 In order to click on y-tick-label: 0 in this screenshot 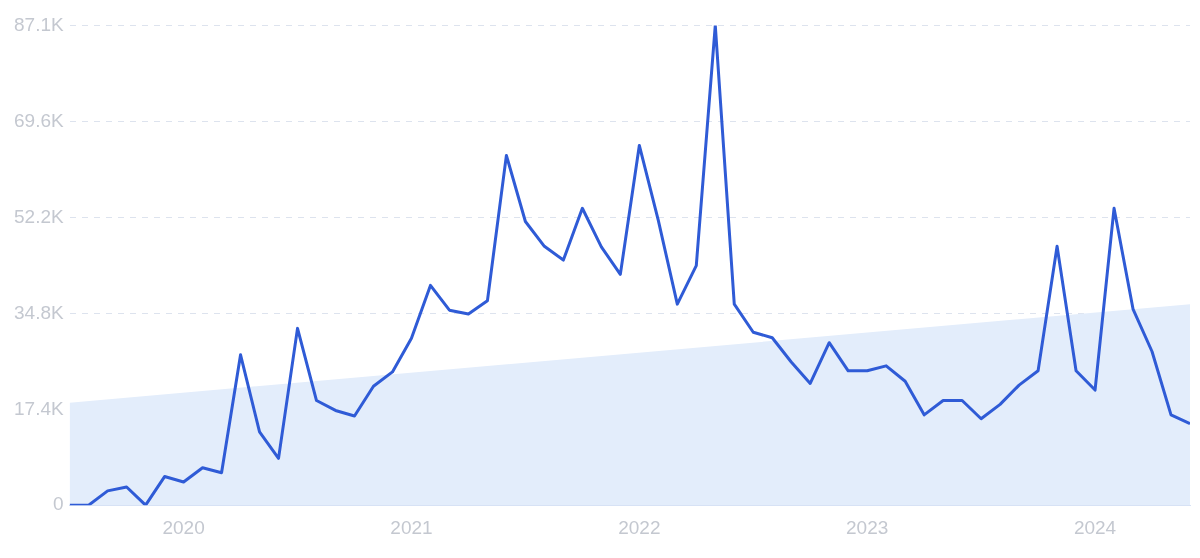, I will do `click(58, 504)`.